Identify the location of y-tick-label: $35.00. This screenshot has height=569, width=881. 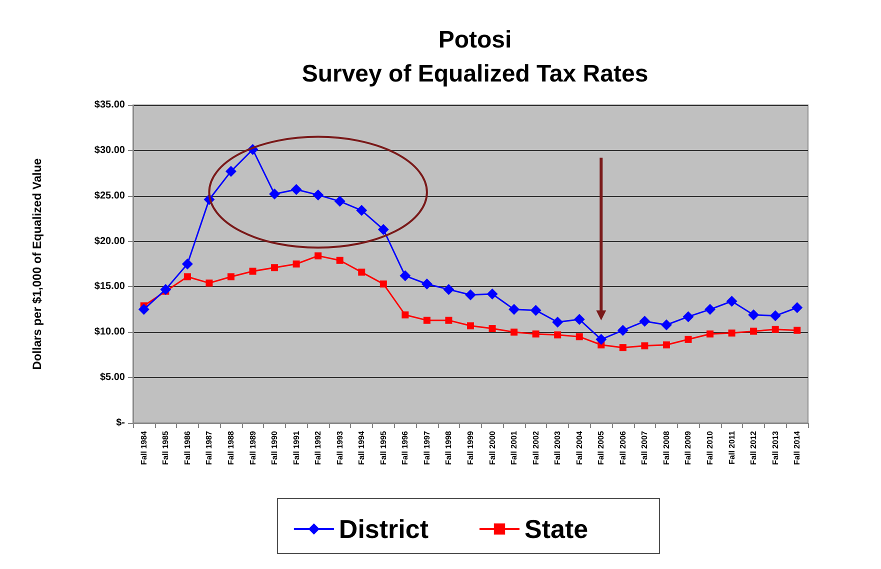
(110, 105).